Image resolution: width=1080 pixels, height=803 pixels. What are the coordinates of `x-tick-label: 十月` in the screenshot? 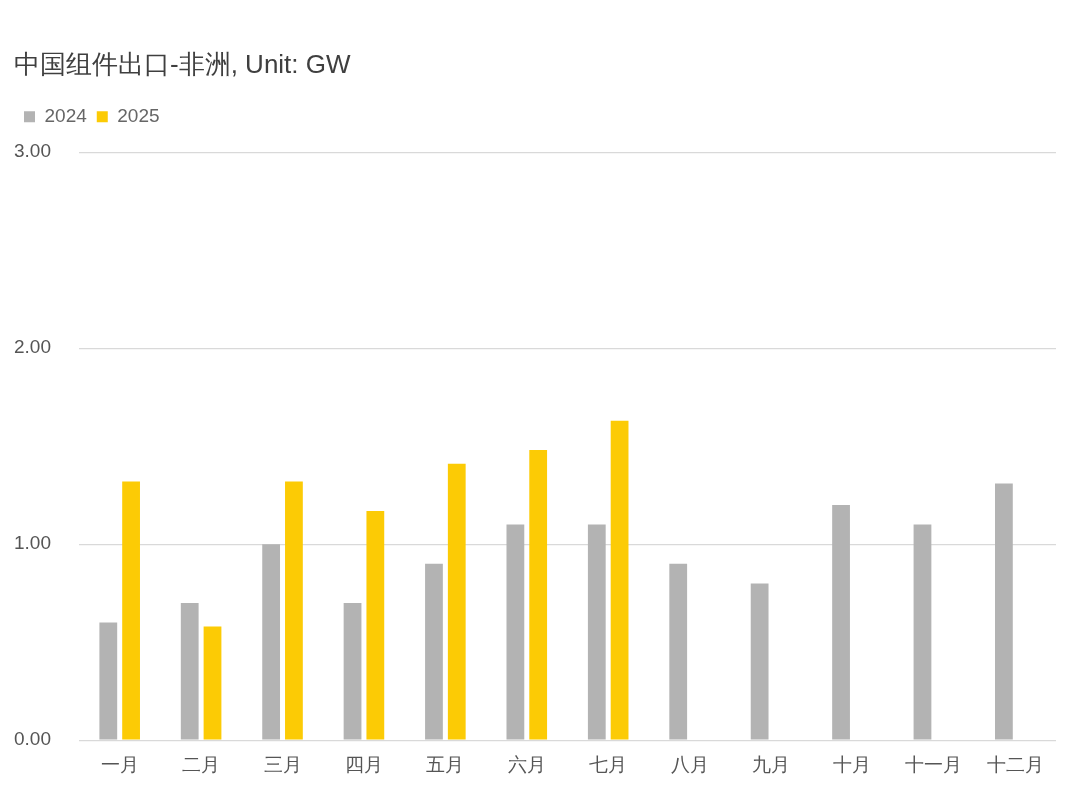 It's located at (852, 764).